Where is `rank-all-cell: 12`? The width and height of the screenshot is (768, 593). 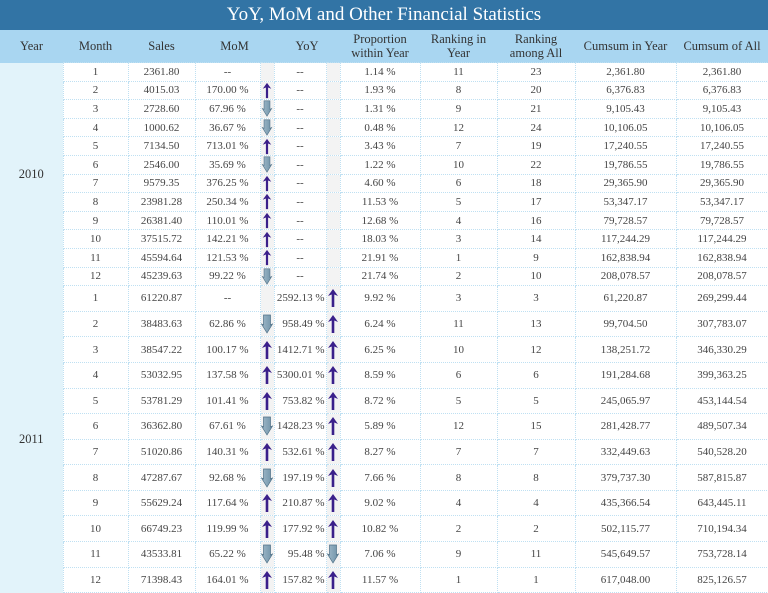 rank-all-cell: 12 is located at coordinates (536, 349).